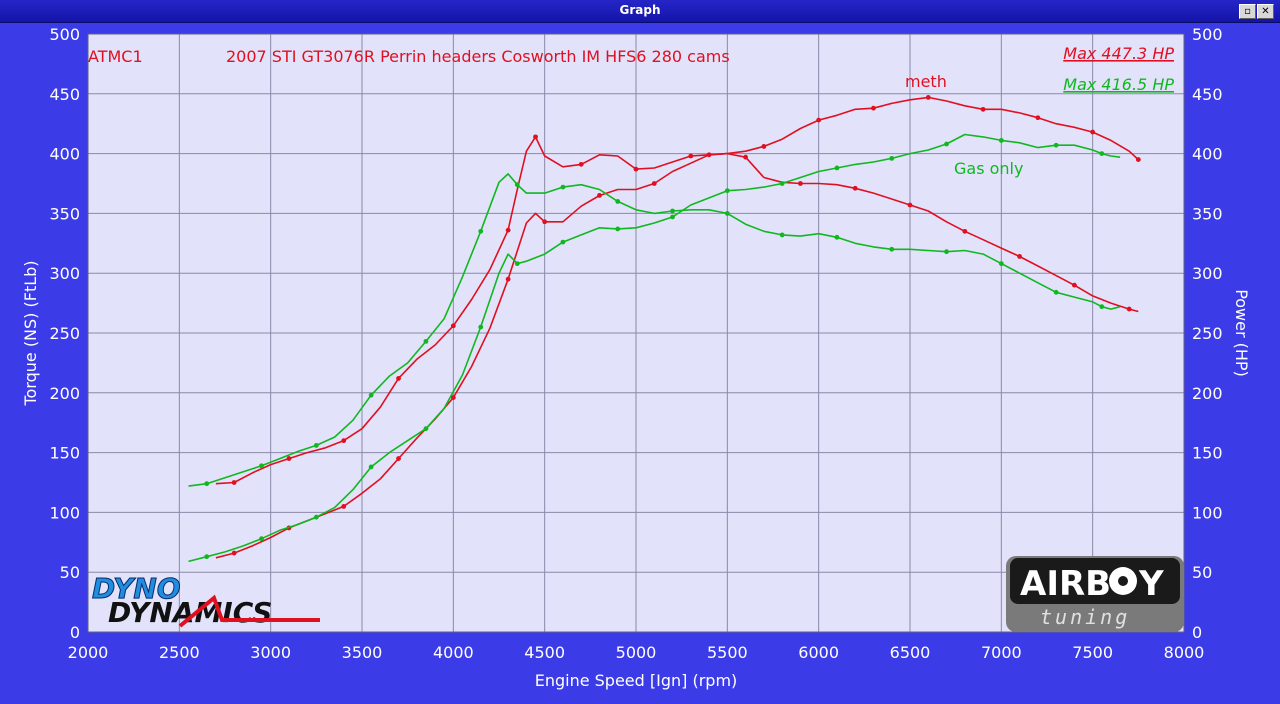 Image resolution: width=1280 pixels, height=704 pixels. Describe the element at coordinates (1207, 393) in the screenshot. I see `y-tick-label-right: 200` at that location.